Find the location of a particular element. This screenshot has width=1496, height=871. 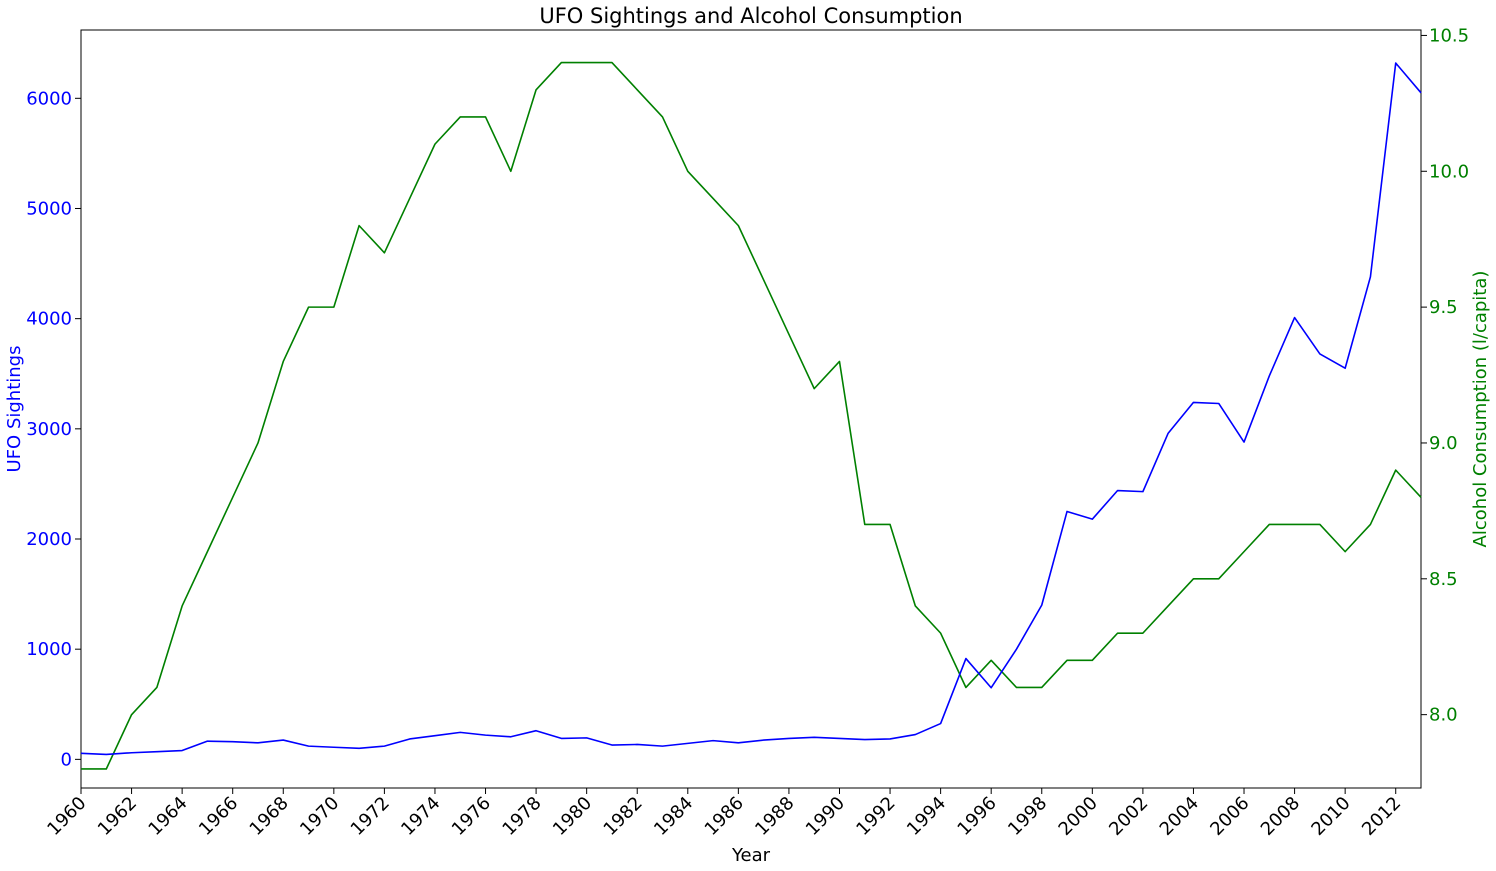

left-y-tick-label: 1000 is located at coordinates (49, 649).